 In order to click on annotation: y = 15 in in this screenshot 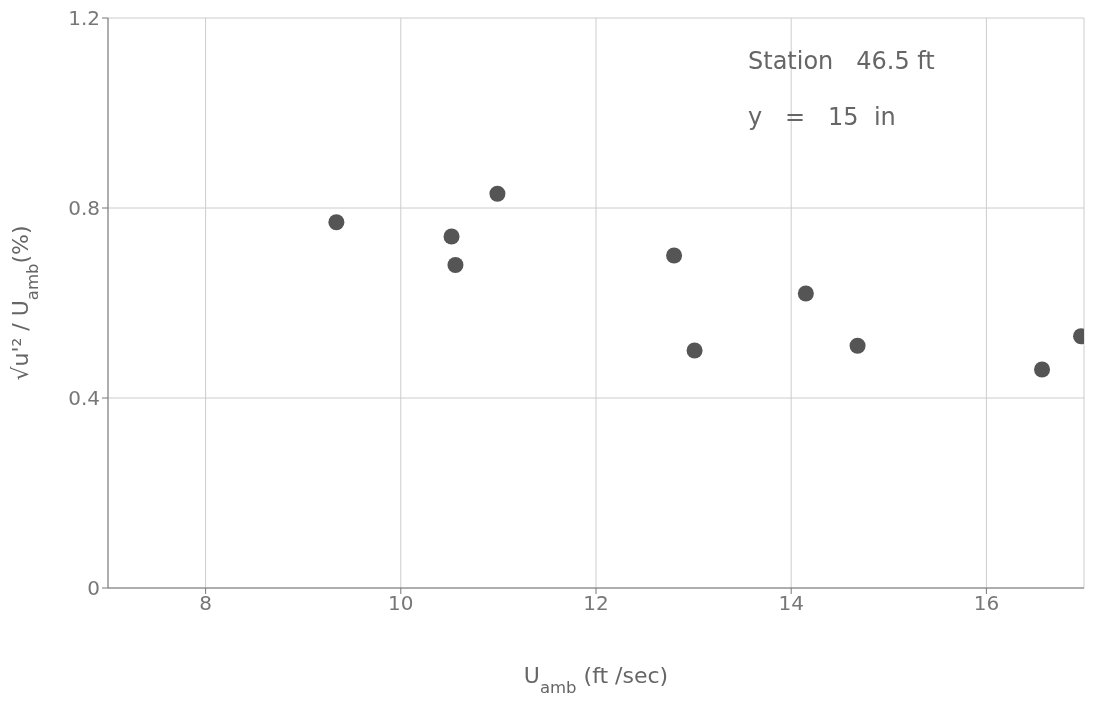, I will do `click(822, 117)`.